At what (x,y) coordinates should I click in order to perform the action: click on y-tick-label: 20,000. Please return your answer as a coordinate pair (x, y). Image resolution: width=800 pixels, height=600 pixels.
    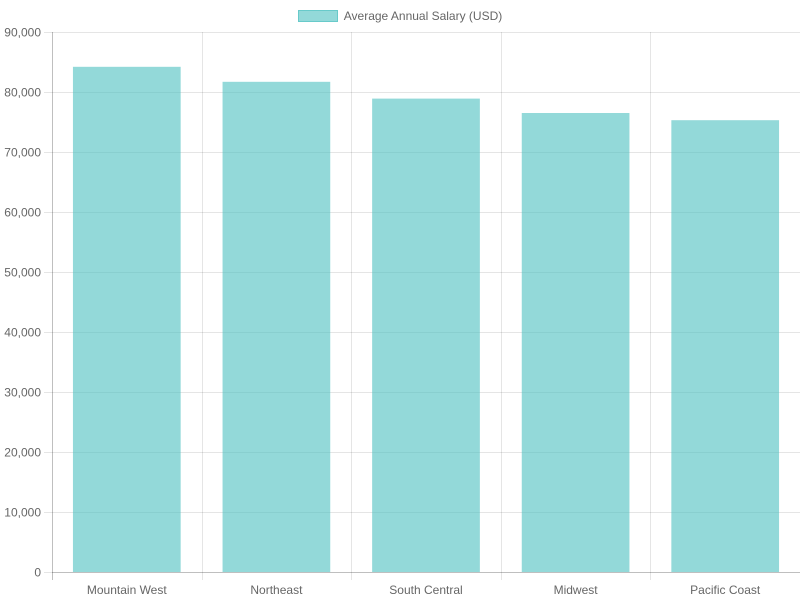
    Looking at the image, I should click on (22, 453).